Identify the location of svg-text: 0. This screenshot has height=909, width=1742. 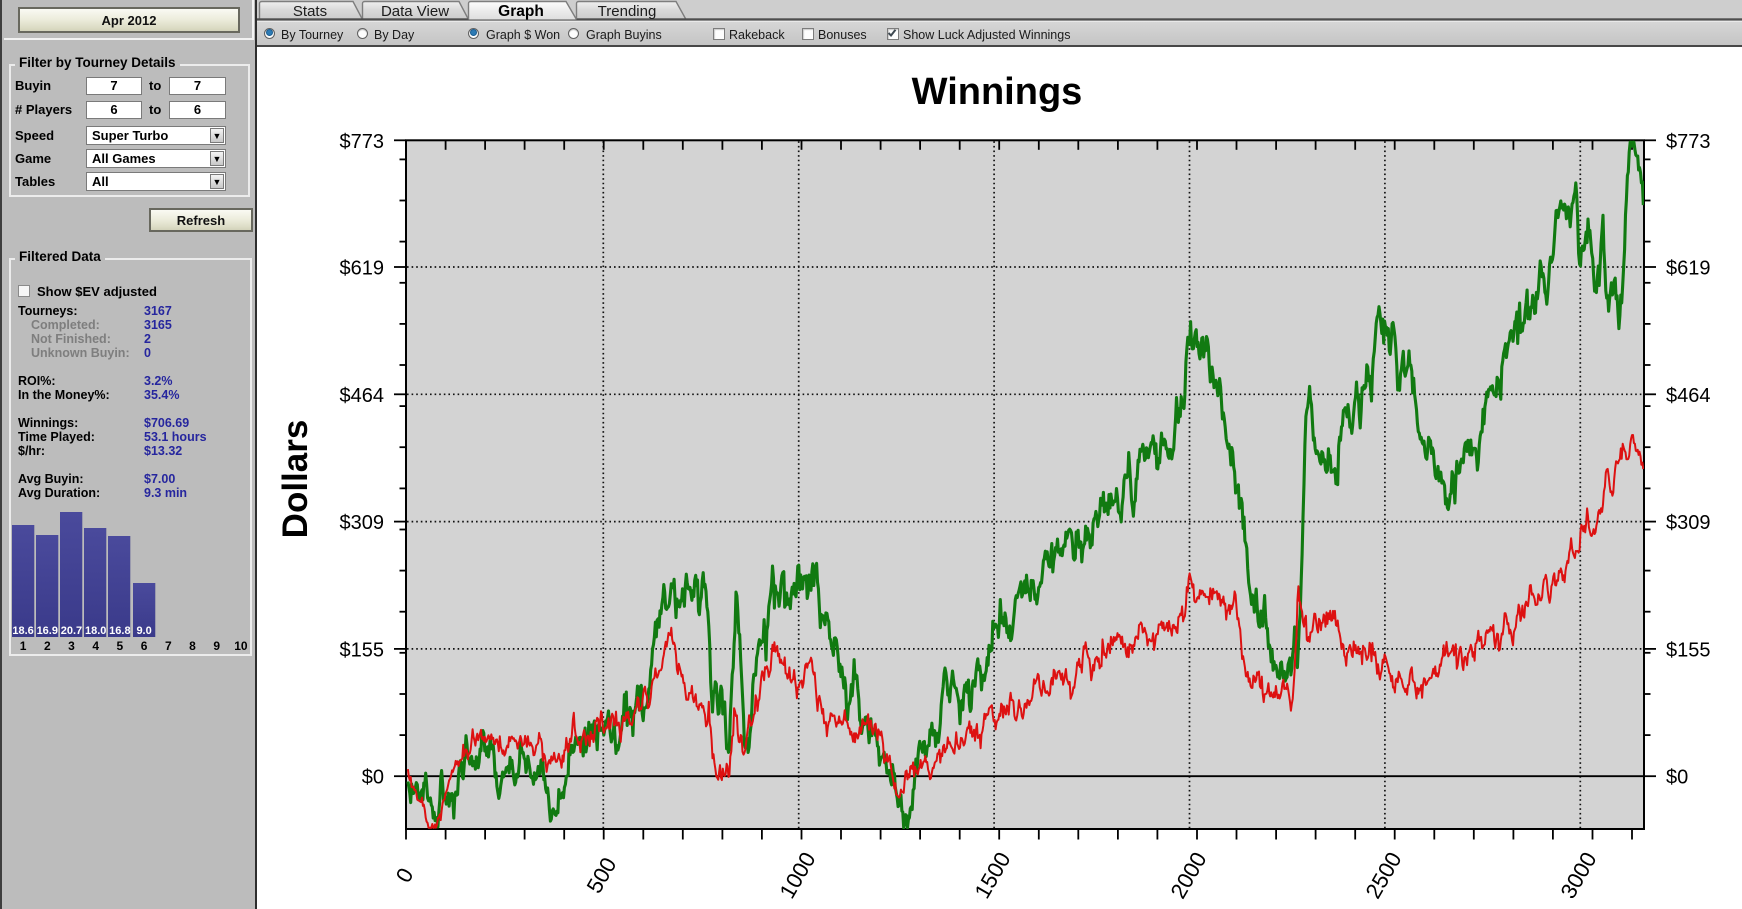
(405, 874).